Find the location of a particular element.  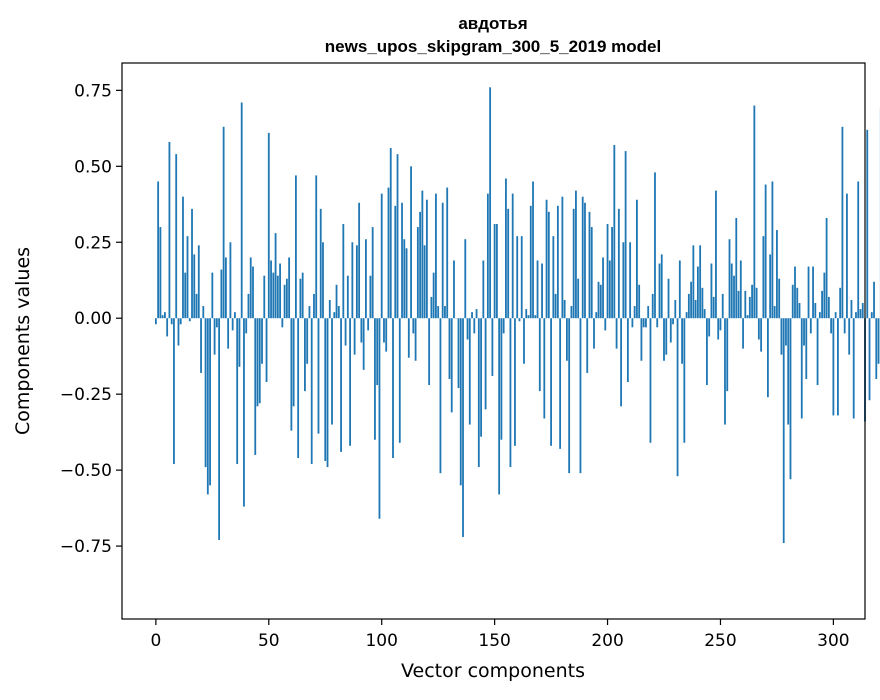

y-tick-label: 0.25 is located at coordinates (93, 243).